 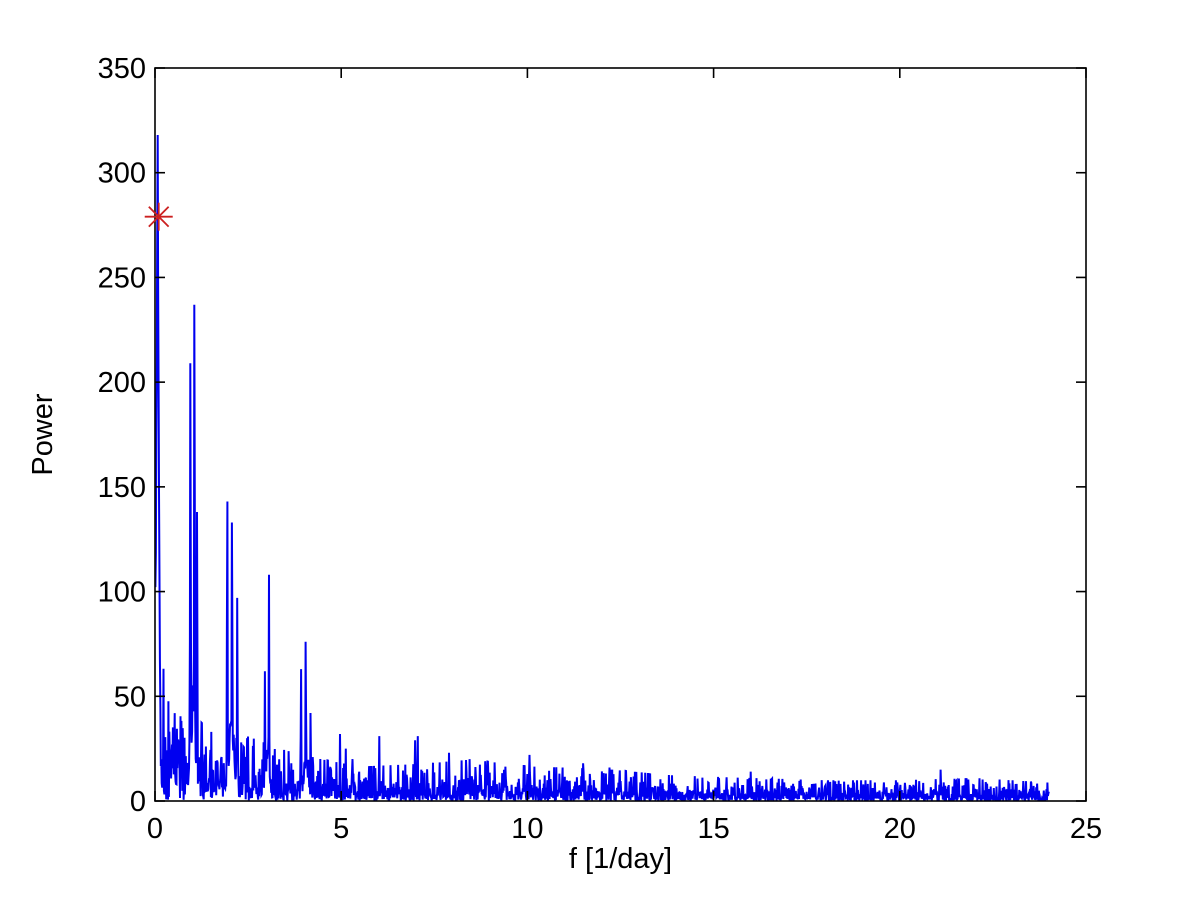 I want to click on x-tick-label: 15, so click(x=713, y=829).